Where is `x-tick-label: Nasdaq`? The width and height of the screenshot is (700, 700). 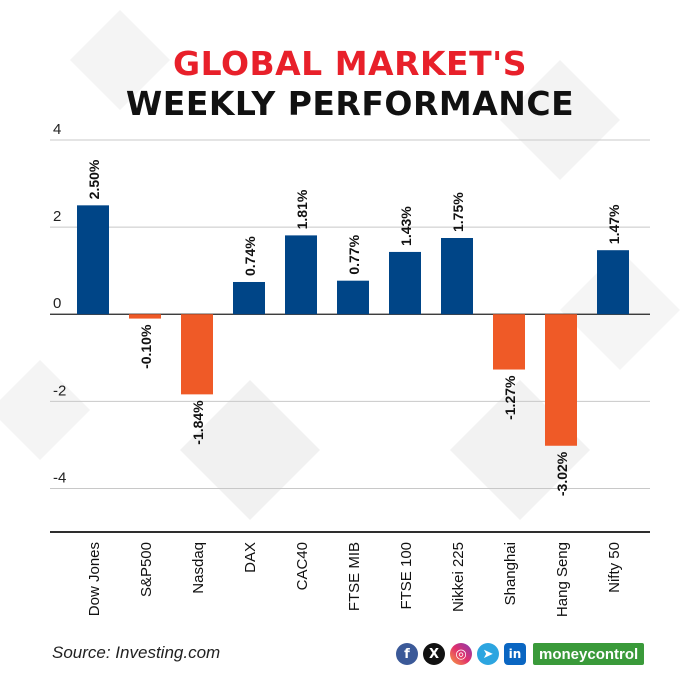 x-tick-label: Nasdaq is located at coordinates (198, 568).